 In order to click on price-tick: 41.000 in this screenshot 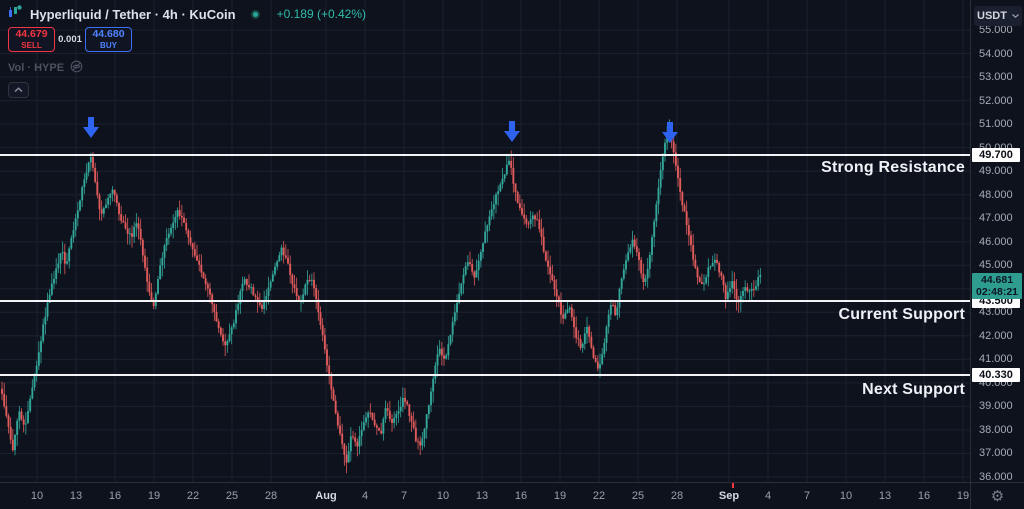, I will do `click(996, 359)`.